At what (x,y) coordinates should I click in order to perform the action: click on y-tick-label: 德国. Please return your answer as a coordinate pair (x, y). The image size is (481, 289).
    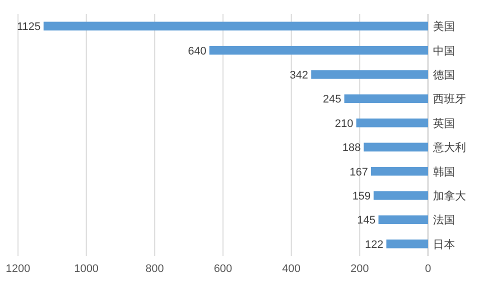
    Looking at the image, I should click on (444, 76).